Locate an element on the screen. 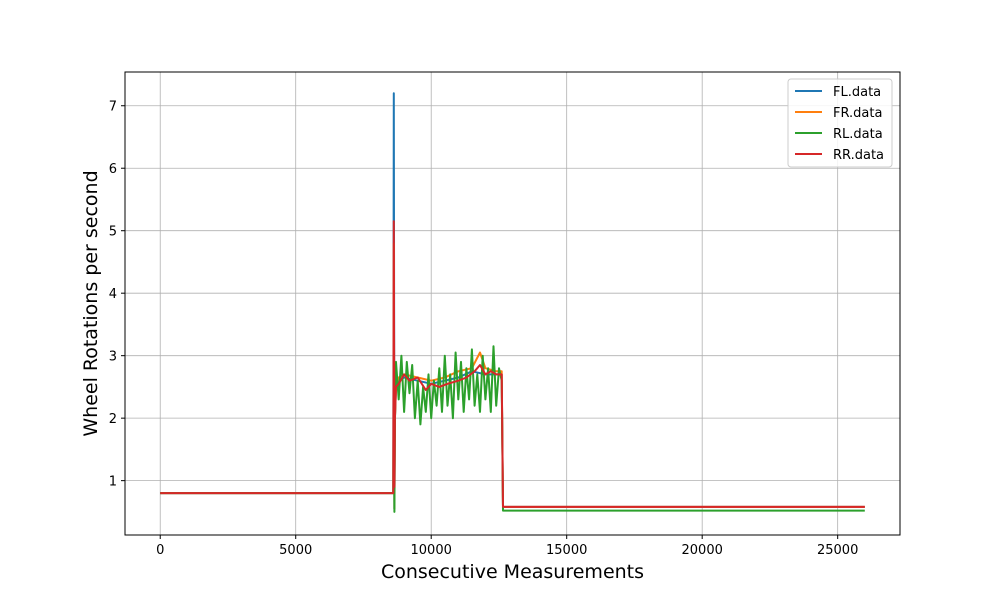  y-tick-label: 3 is located at coordinates (113, 357).